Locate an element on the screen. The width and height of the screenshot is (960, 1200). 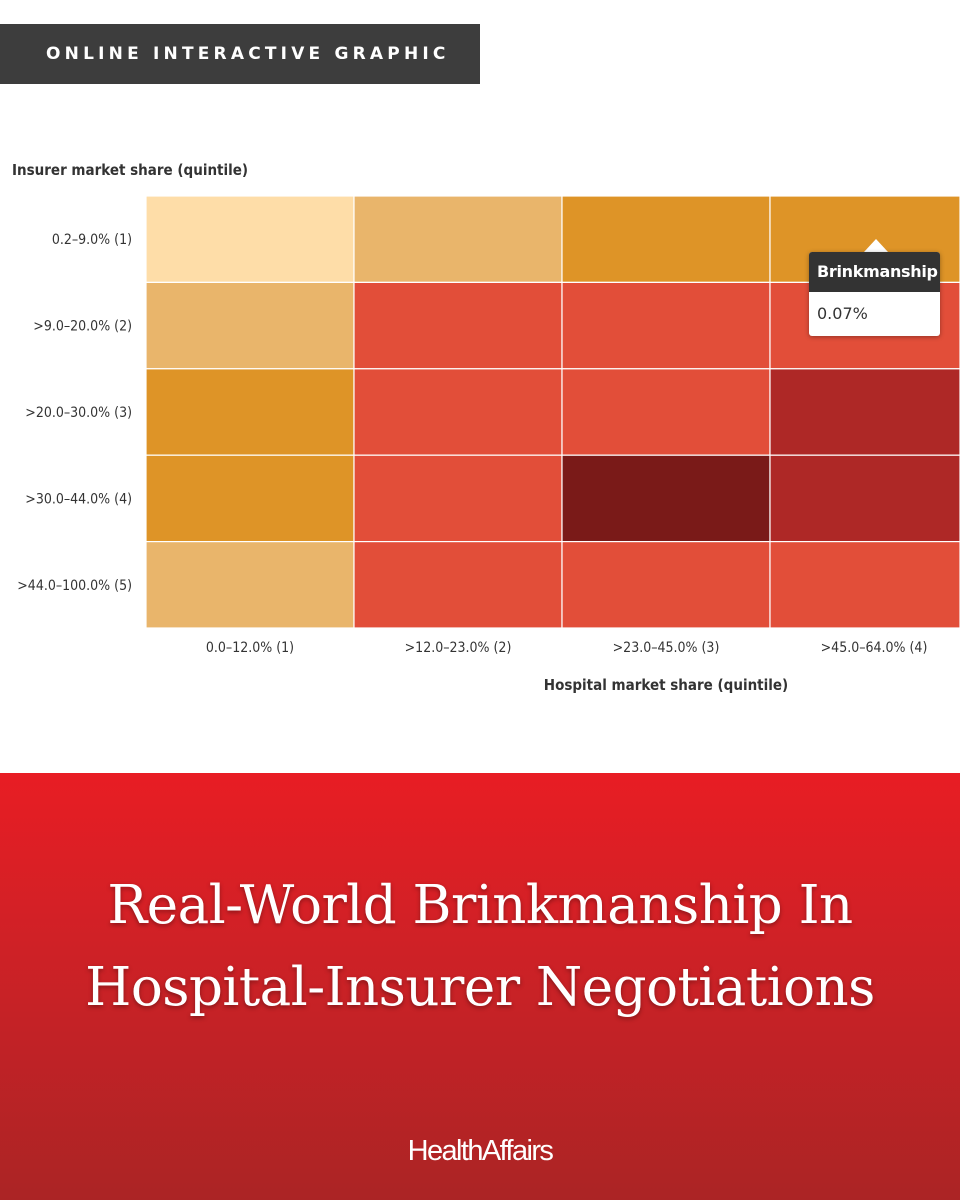
heatmap-cell-r3-c4 is located at coordinates (864, 412).